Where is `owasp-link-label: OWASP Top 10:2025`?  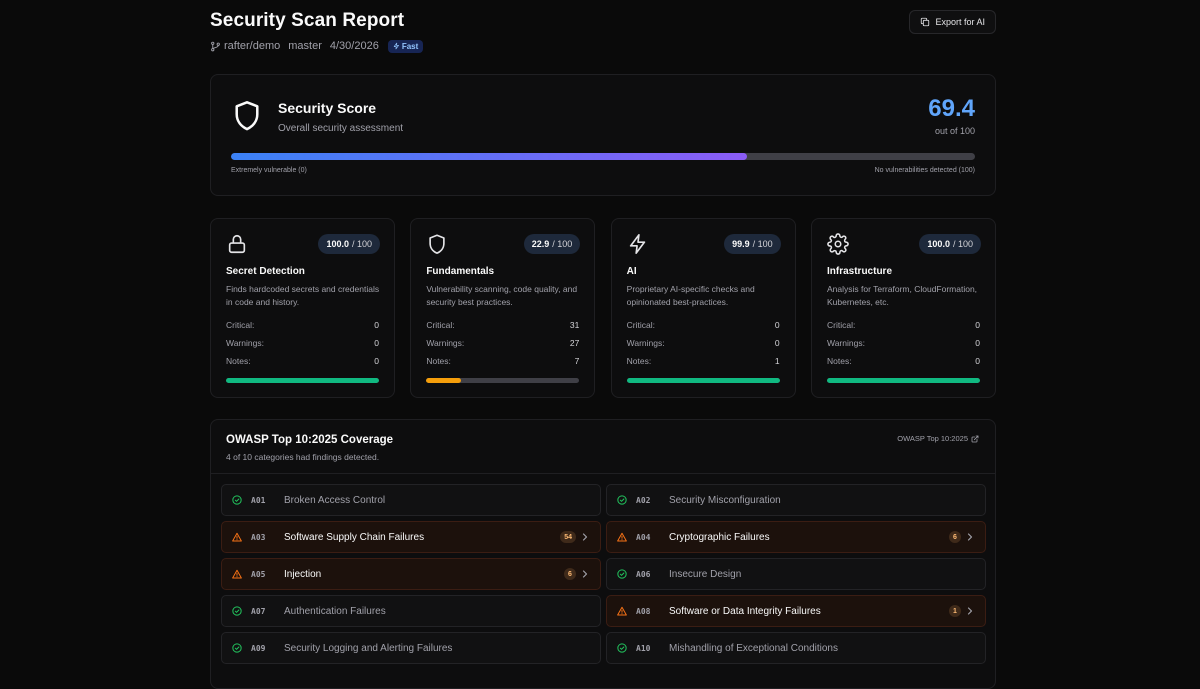 owasp-link-label: OWASP Top 10:2025 is located at coordinates (932, 438).